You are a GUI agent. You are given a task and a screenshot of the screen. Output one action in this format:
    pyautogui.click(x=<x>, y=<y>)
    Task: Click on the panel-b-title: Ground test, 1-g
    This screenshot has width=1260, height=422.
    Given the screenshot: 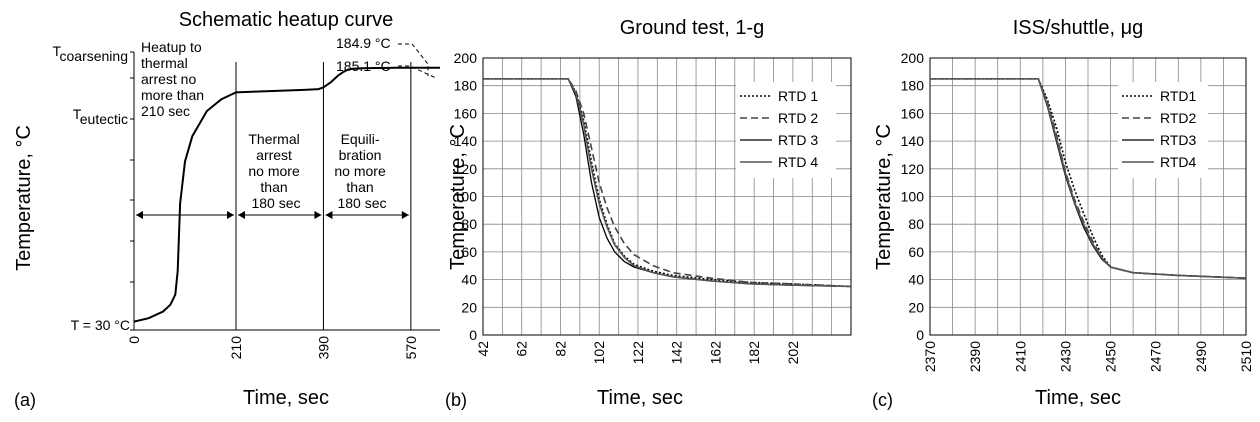 What is the action you would take?
    pyautogui.click(x=692, y=28)
    